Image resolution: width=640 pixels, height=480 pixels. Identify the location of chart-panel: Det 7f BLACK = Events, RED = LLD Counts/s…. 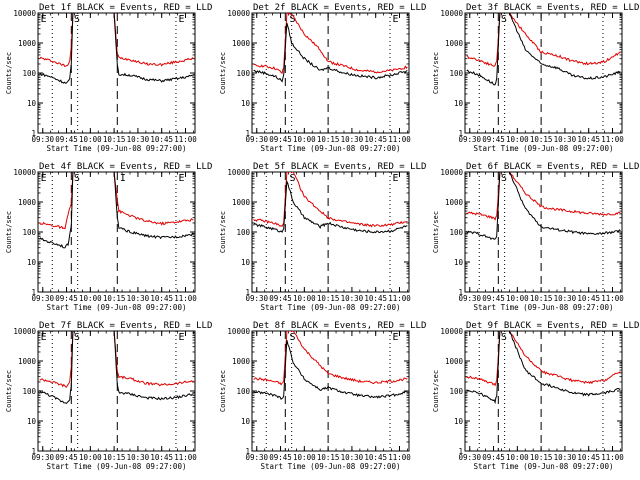
(108, 396).